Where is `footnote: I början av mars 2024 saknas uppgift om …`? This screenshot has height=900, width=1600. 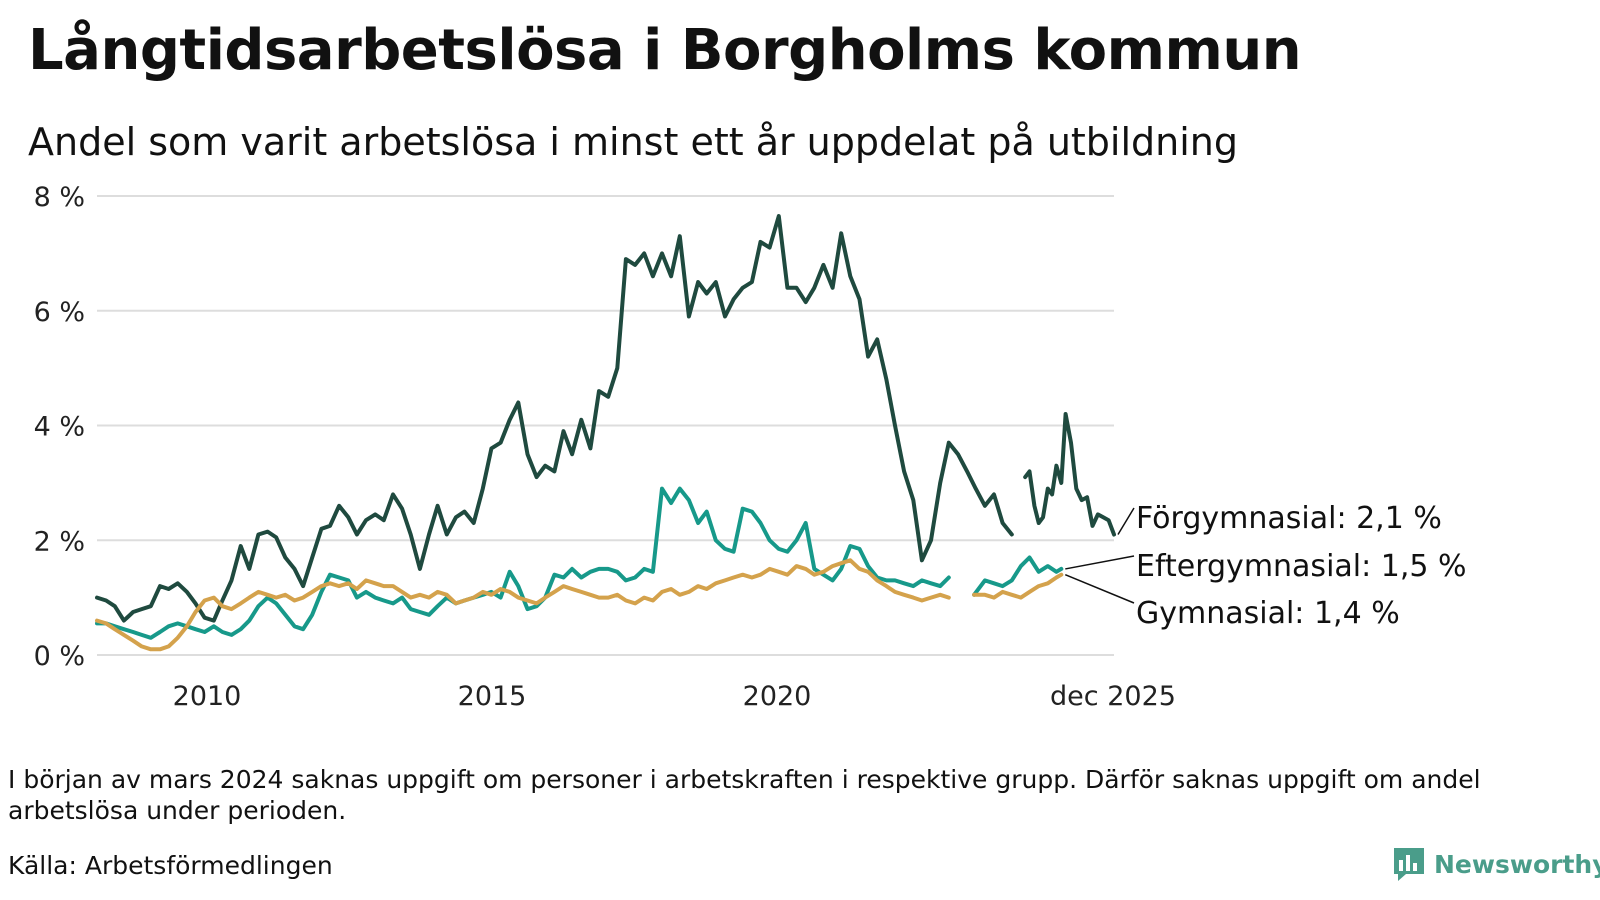
footnote: I början av mars 2024 saknas uppgift om … is located at coordinates (744, 795).